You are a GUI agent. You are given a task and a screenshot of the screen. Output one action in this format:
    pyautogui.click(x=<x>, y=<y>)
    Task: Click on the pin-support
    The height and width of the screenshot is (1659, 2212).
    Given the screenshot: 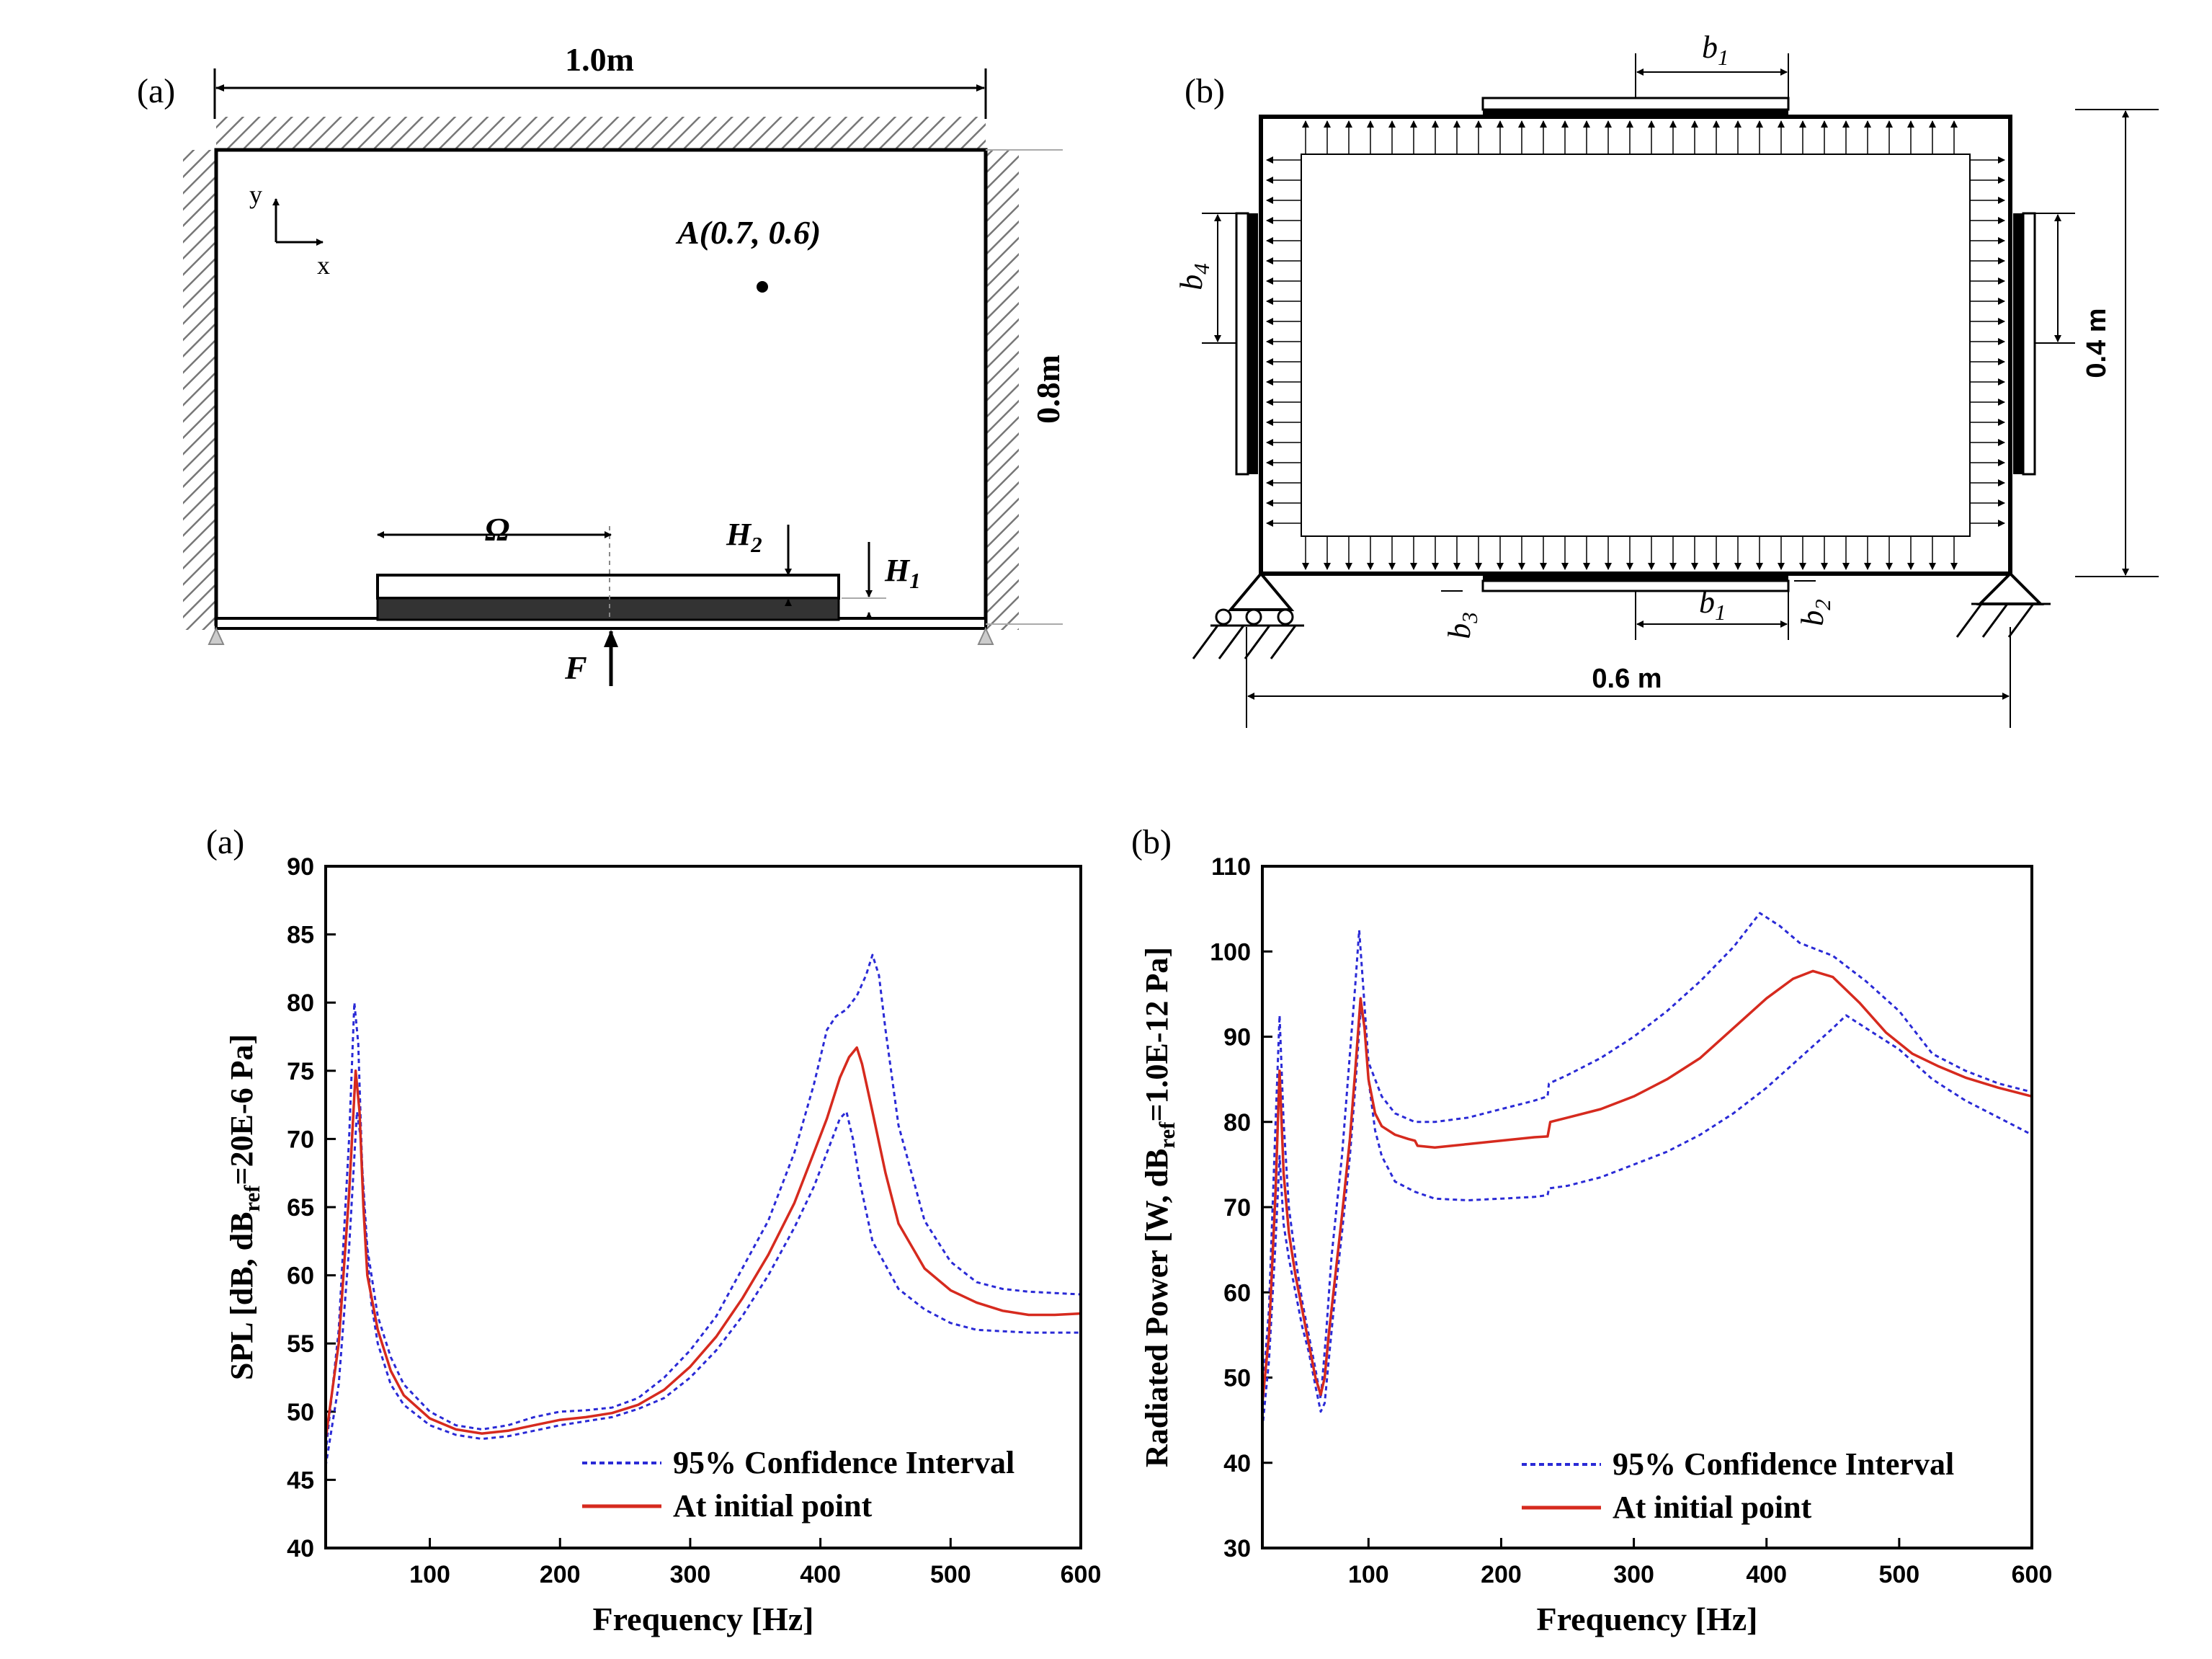 What is the action you would take?
    pyautogui.click(x=2010, y=588)
    